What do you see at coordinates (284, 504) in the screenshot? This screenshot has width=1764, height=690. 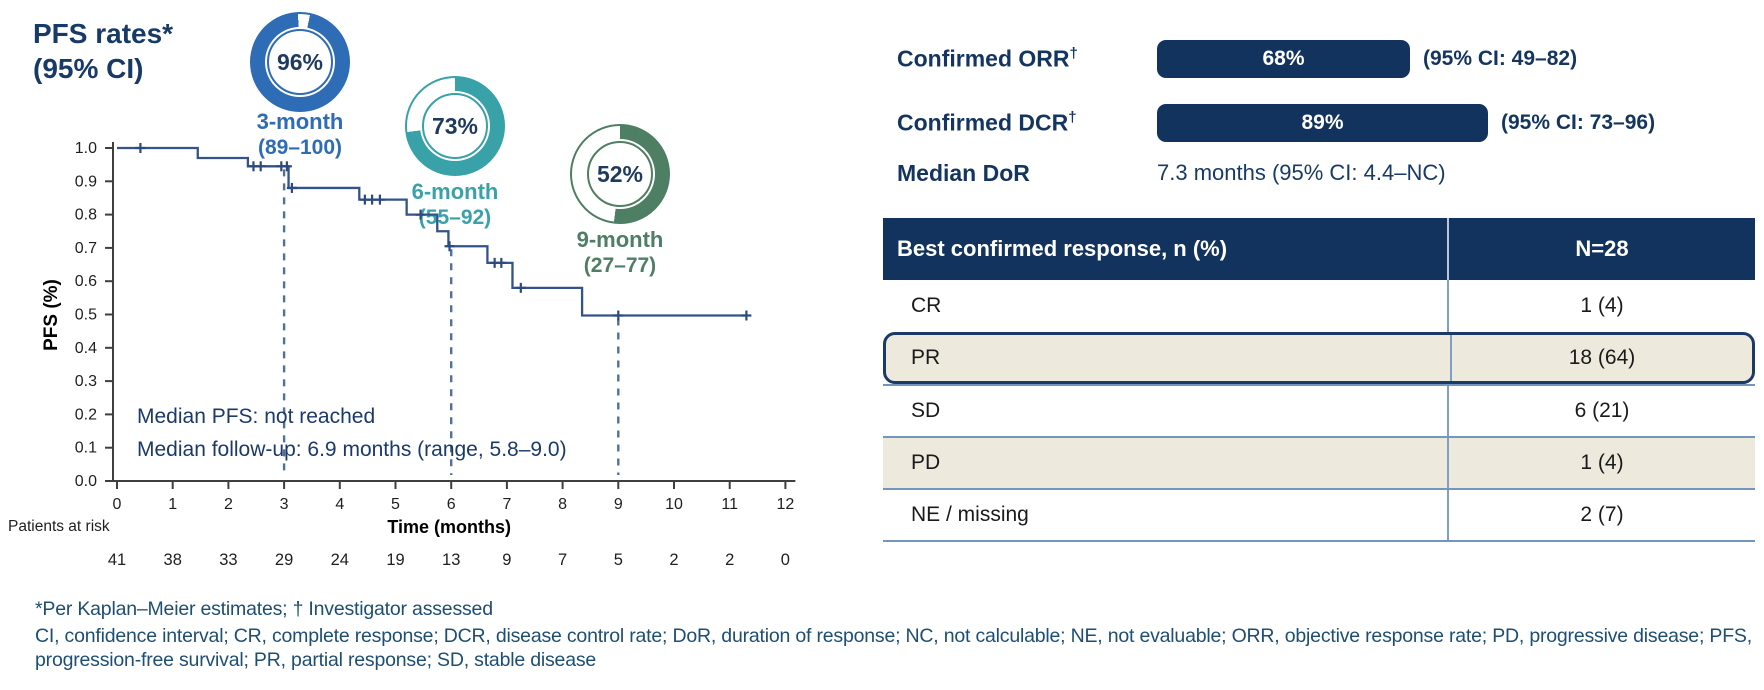 I see `svg-text: 3` at bounding box center [284, 504].